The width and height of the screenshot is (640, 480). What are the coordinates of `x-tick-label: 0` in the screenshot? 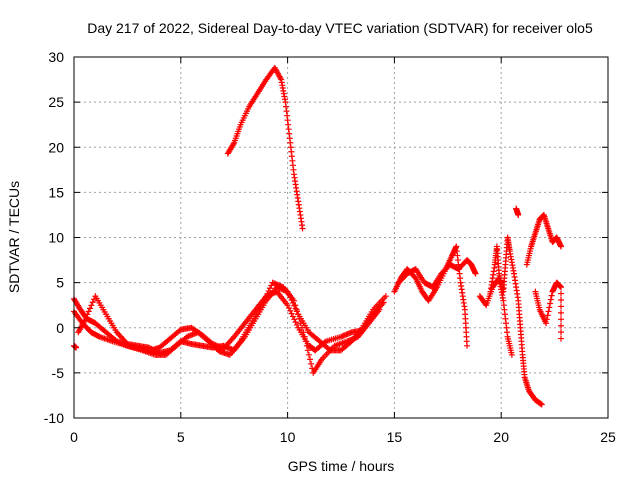 It's located at (74, 437).